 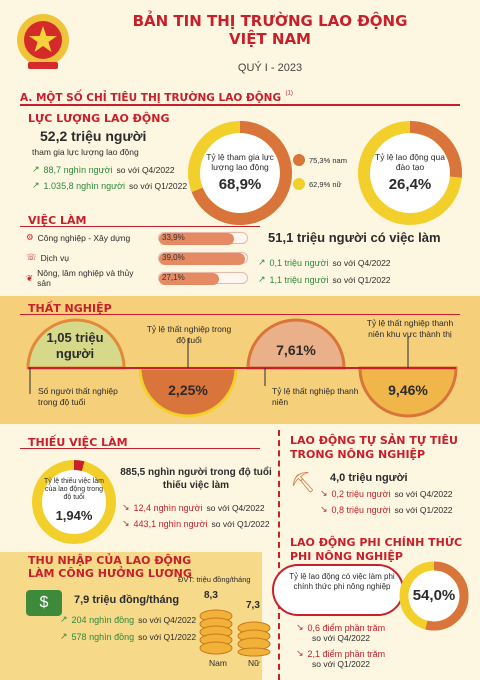 I want to click on informal-rate-value: 54,0%, so click(x=434, y=595).